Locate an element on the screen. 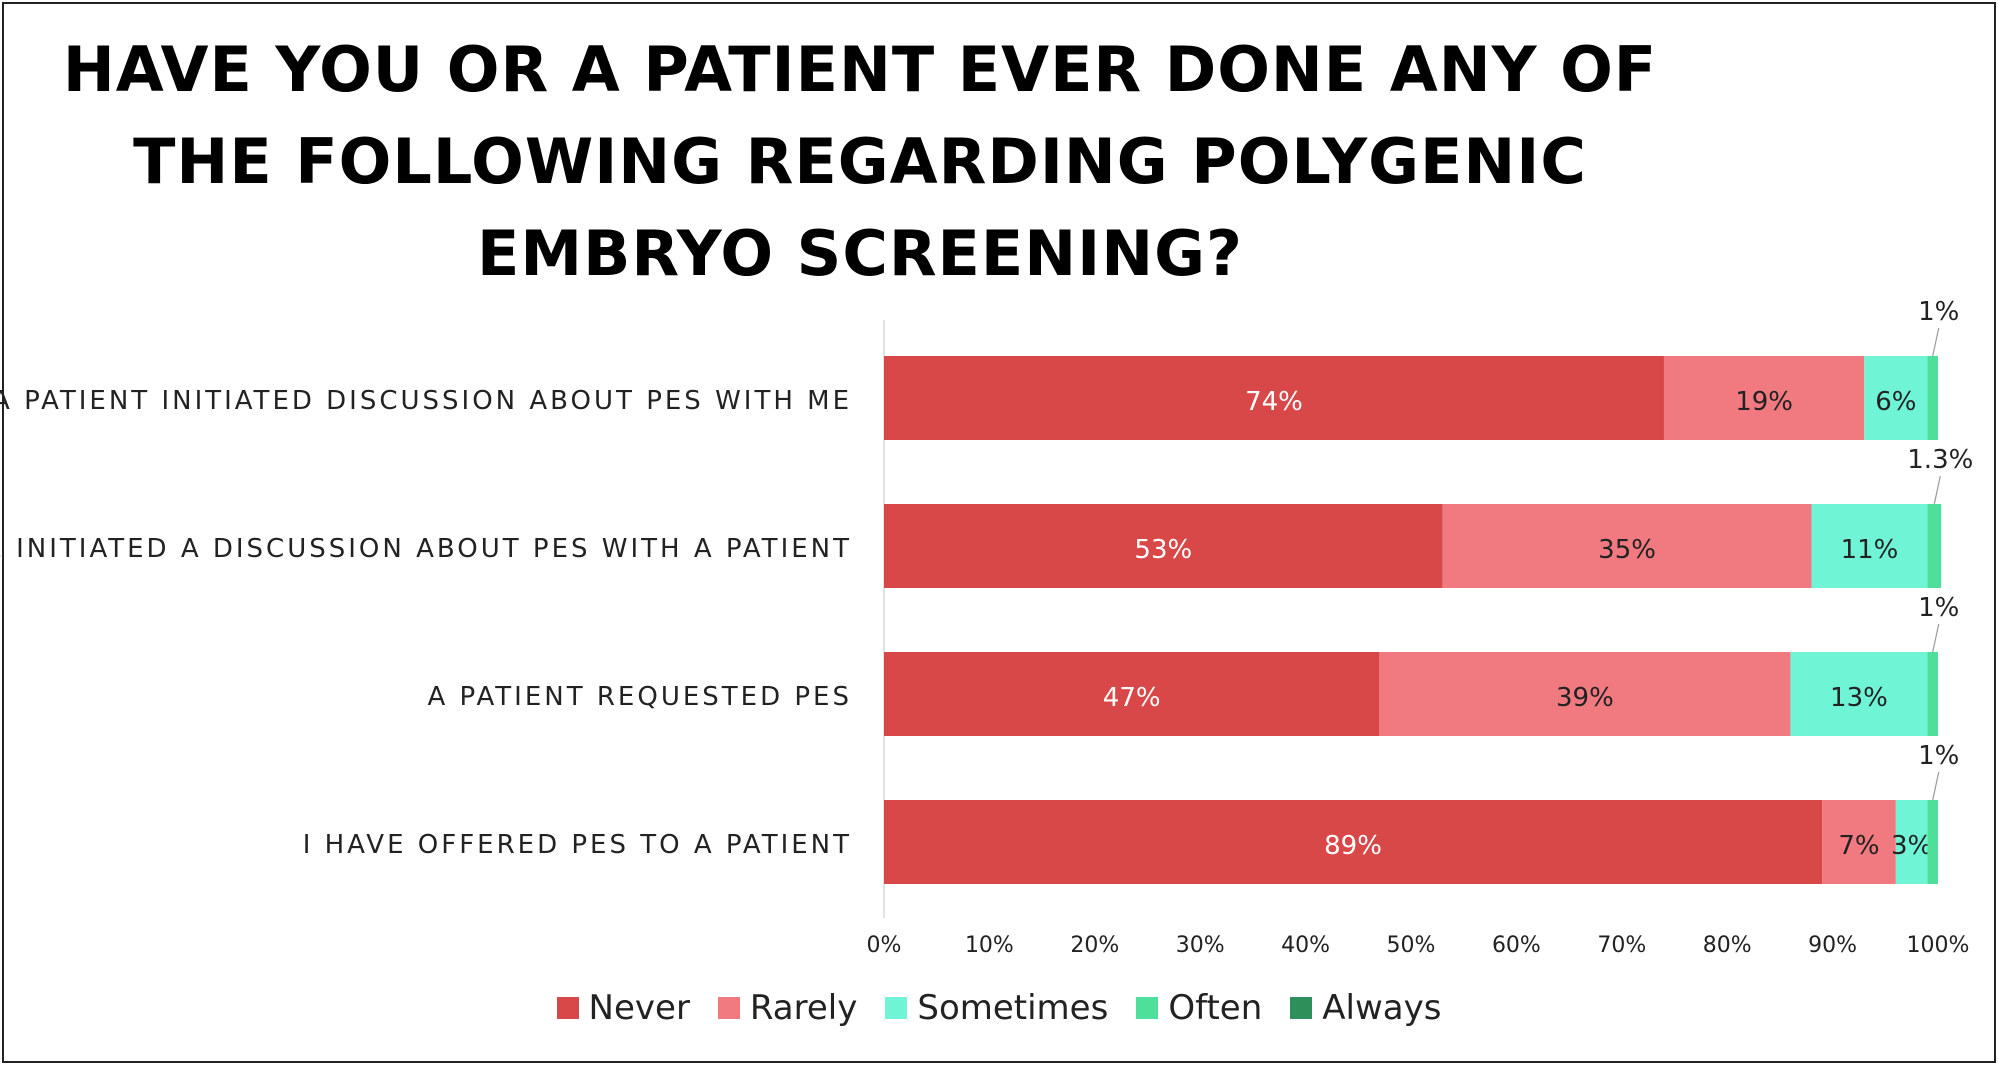 This screenshot has width=1998, height=1065. x-tick-label: 10% is located at coordinates (989, 945).